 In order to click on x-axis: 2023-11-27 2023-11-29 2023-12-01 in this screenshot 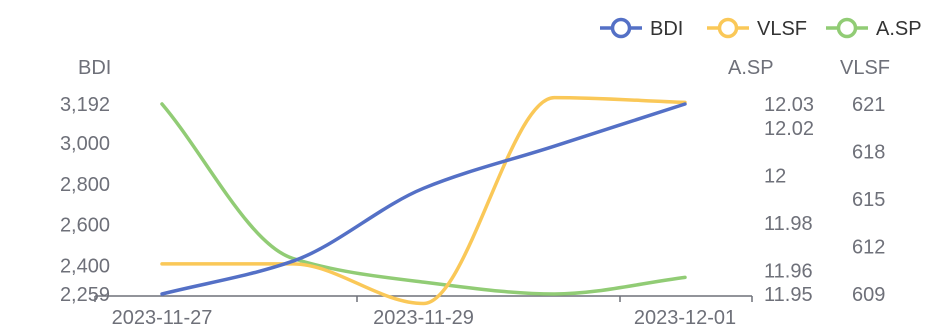, I will do `click(423, 310)`.